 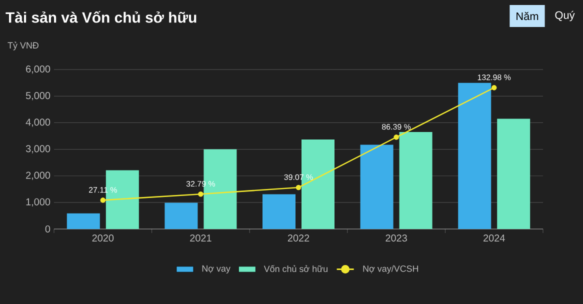 What do you see at coordinates (47, 229) in the screenshot?
I see `y-tick-label: 0` at bounding box center [47, 229].